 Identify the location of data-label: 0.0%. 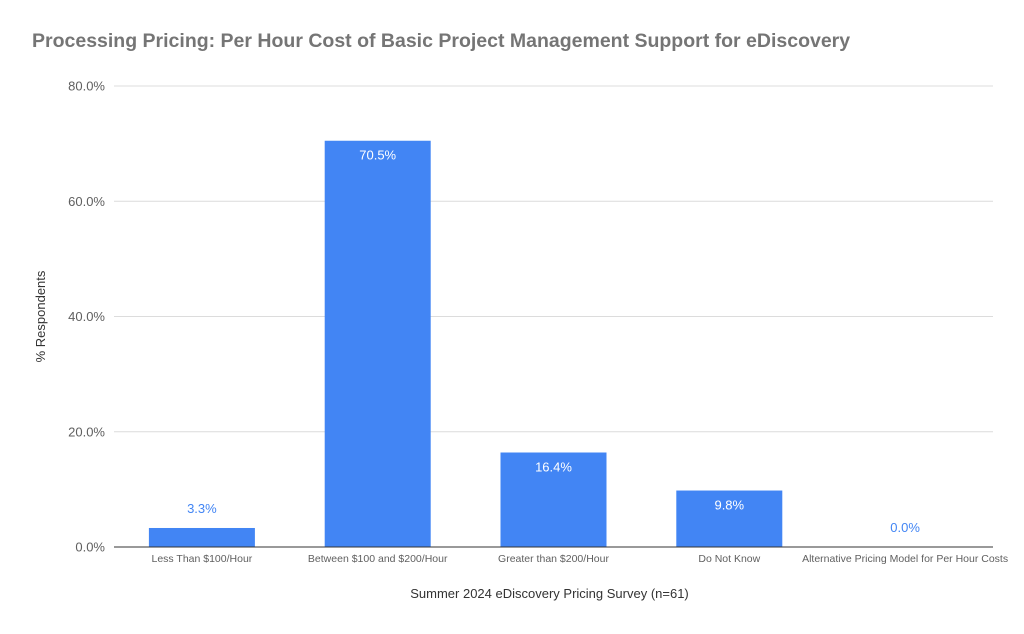
(905, 527).